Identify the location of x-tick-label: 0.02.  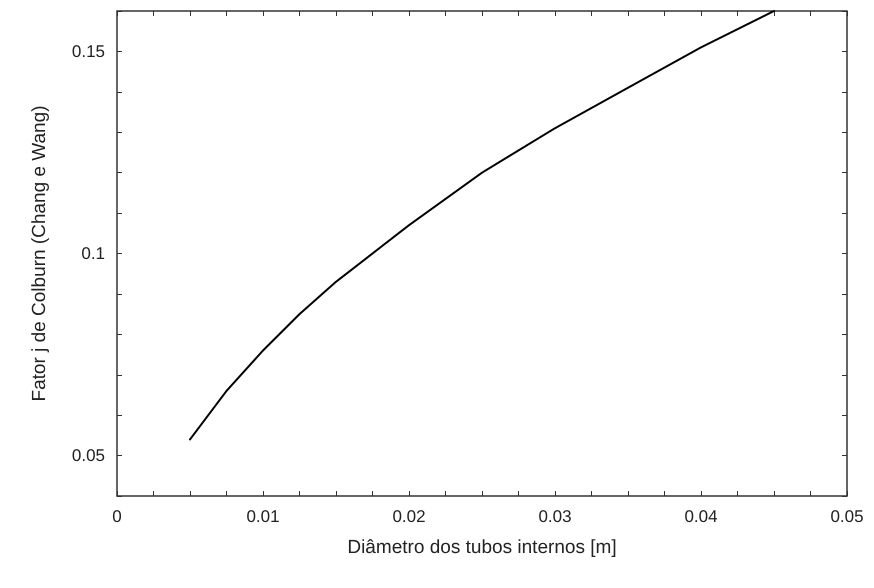
(409, 516).